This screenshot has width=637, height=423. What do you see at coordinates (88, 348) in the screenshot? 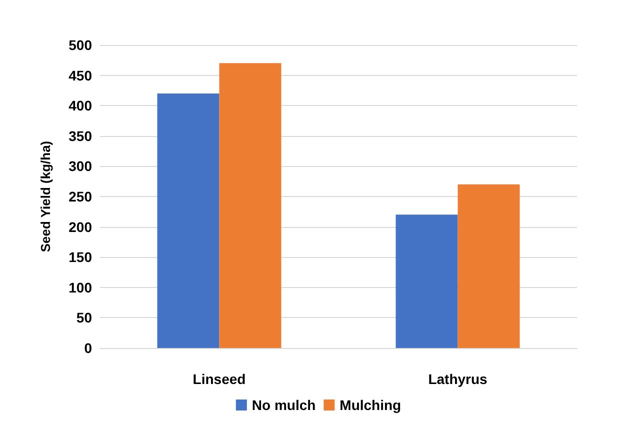
I see `y-tick-label: 0` at bounding box center [88, 348].